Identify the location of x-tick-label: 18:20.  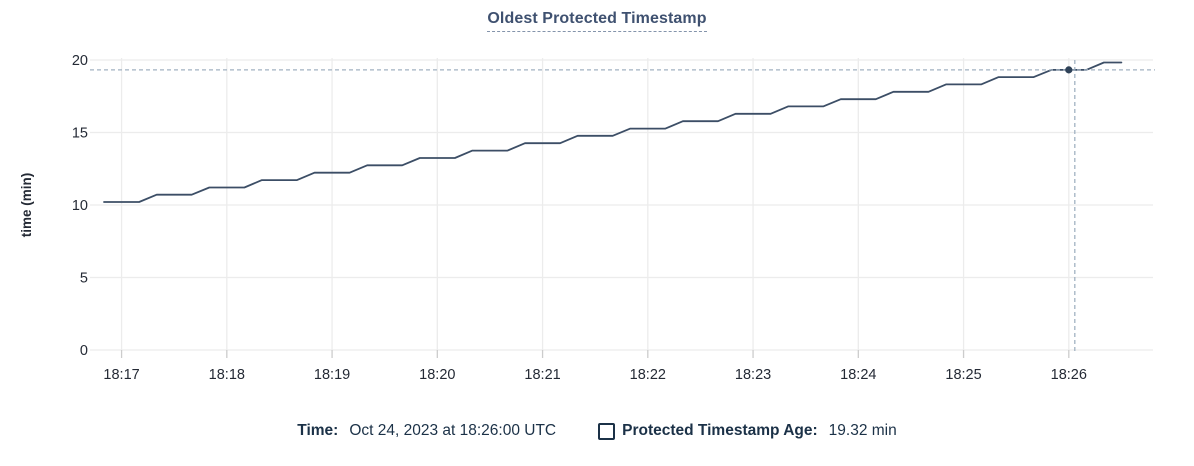
(437, 375).